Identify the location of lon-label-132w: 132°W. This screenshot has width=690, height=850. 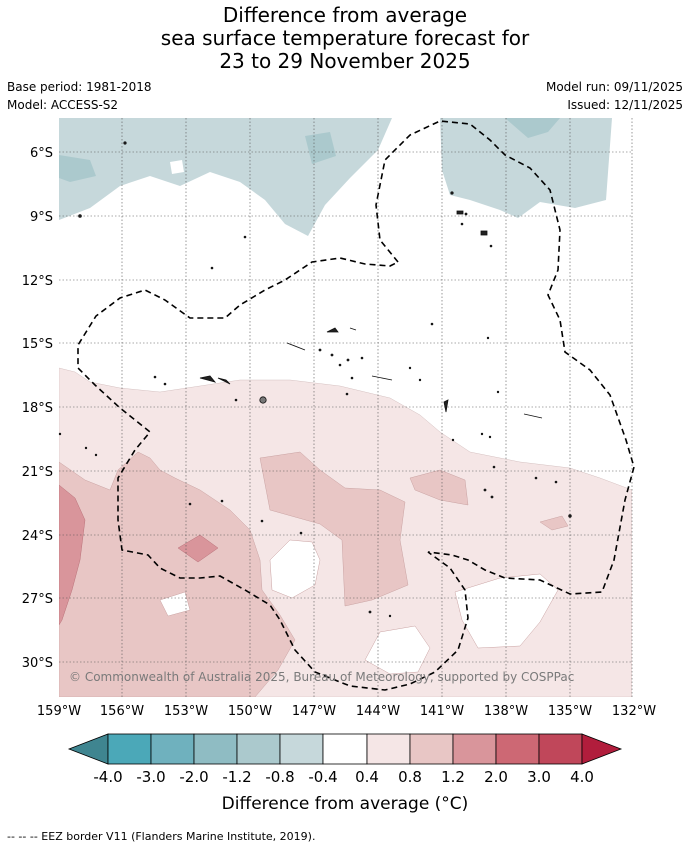
(634, 711).